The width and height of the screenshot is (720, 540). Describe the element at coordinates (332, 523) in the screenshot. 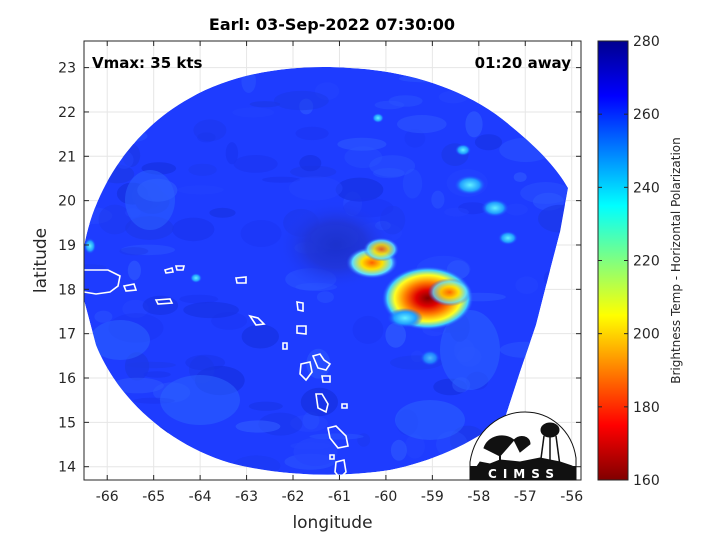

I see `x-axis-label: longitude` at that location.